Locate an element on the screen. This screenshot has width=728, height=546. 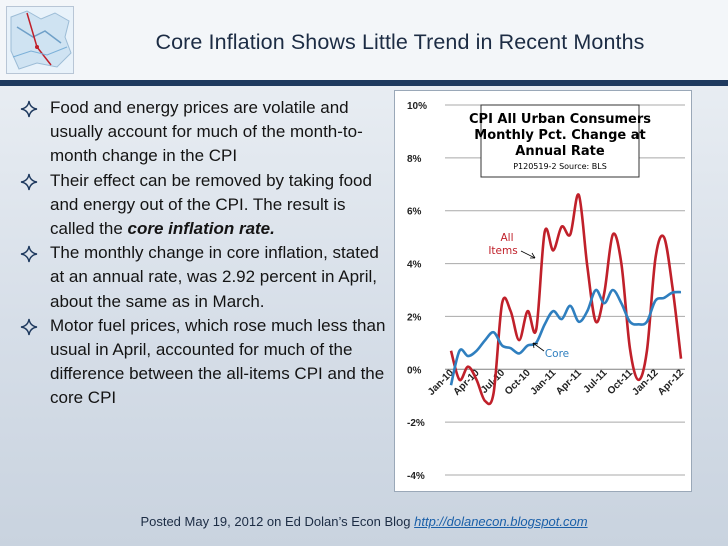
core-pointer is located at coordinates (538, 347).